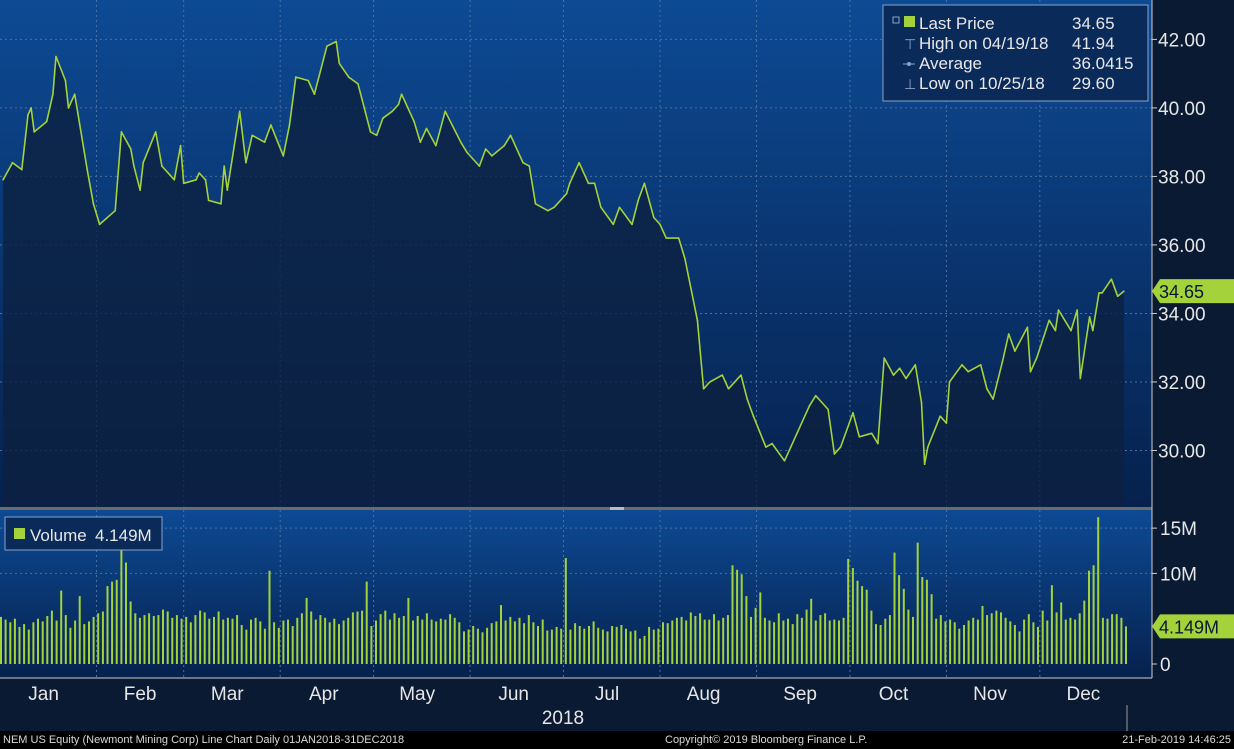  What do you see at coordinates (896, 20) in the screenshot?
I see `legend-collapse-icon` at bounding box center [896, 20].